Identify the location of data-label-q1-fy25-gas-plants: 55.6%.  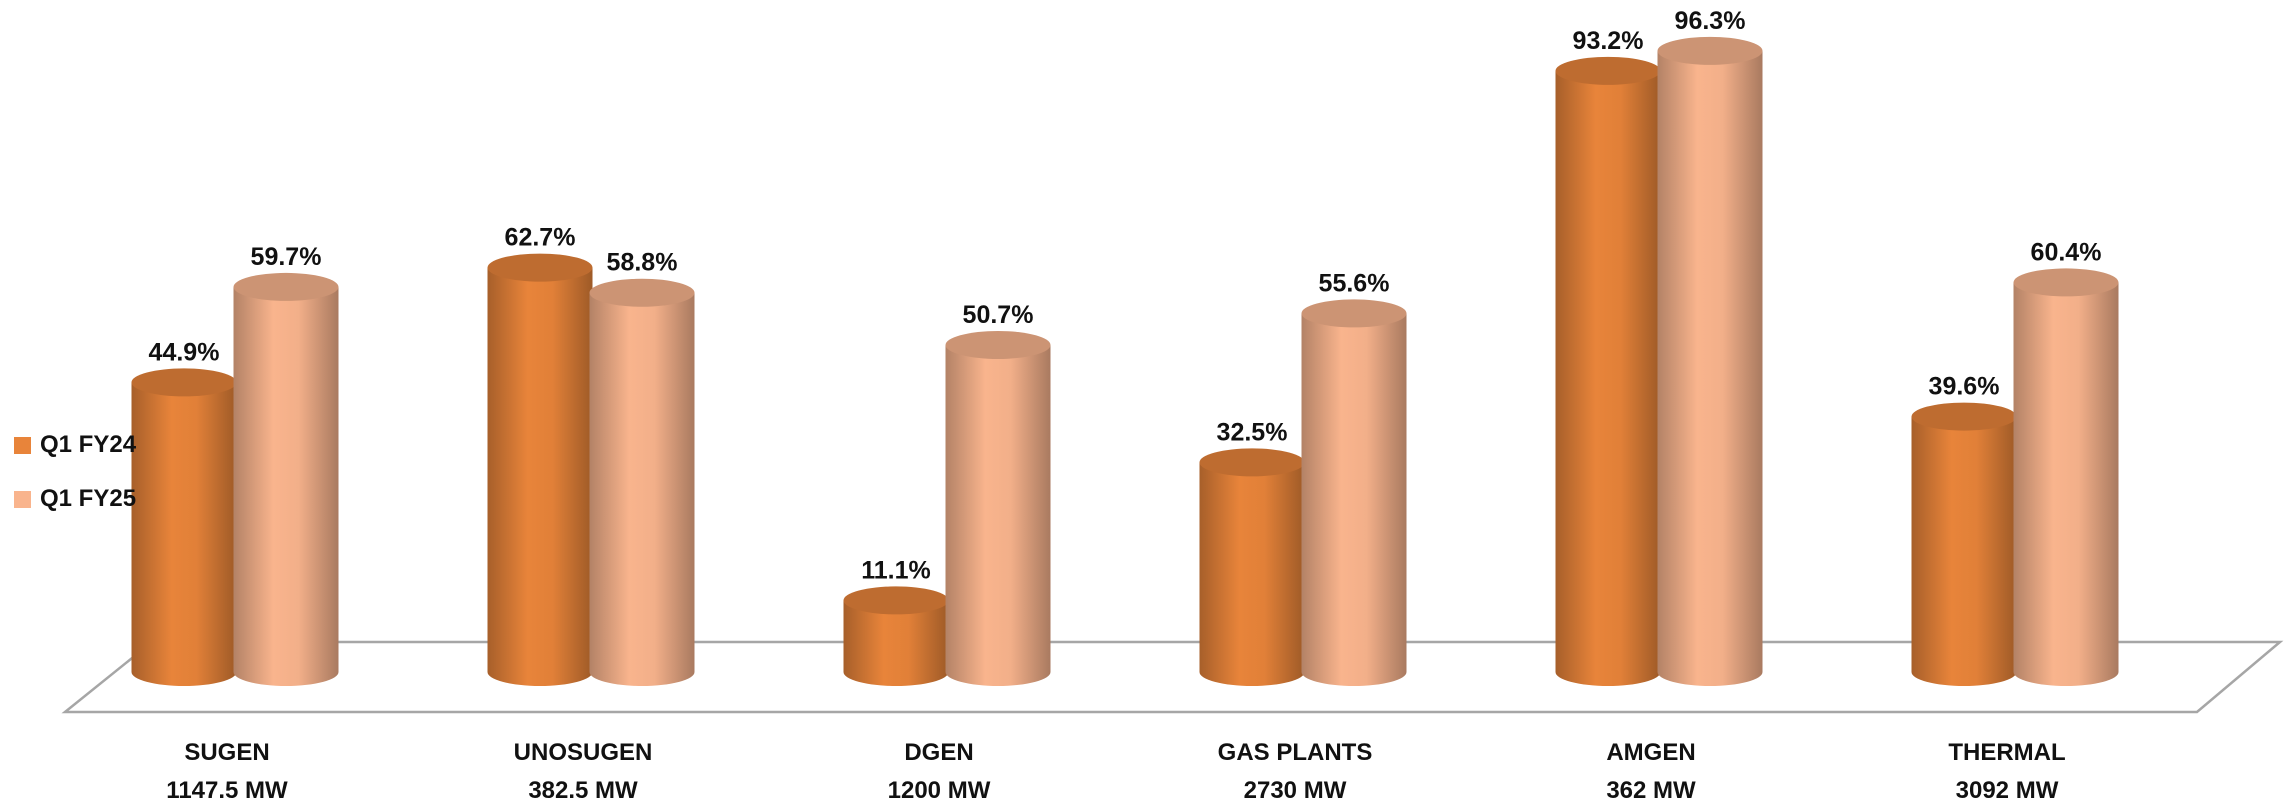
(1354, 283).